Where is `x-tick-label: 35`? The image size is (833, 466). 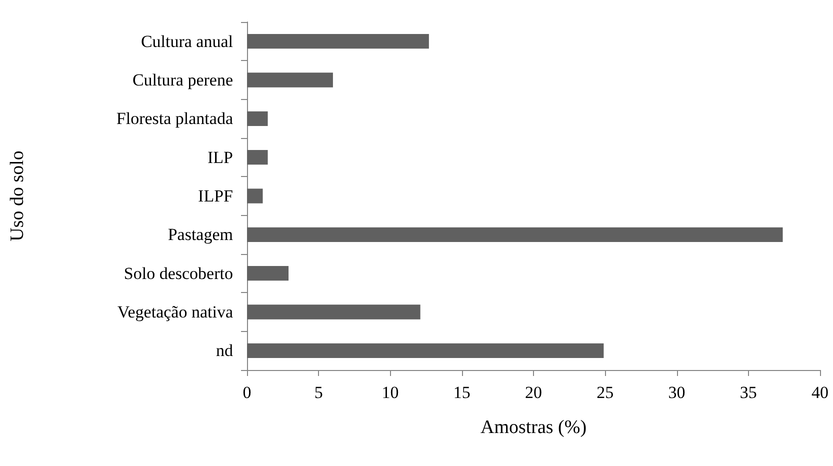 x-tick-label: 35 is located at coordinates (748, 392).